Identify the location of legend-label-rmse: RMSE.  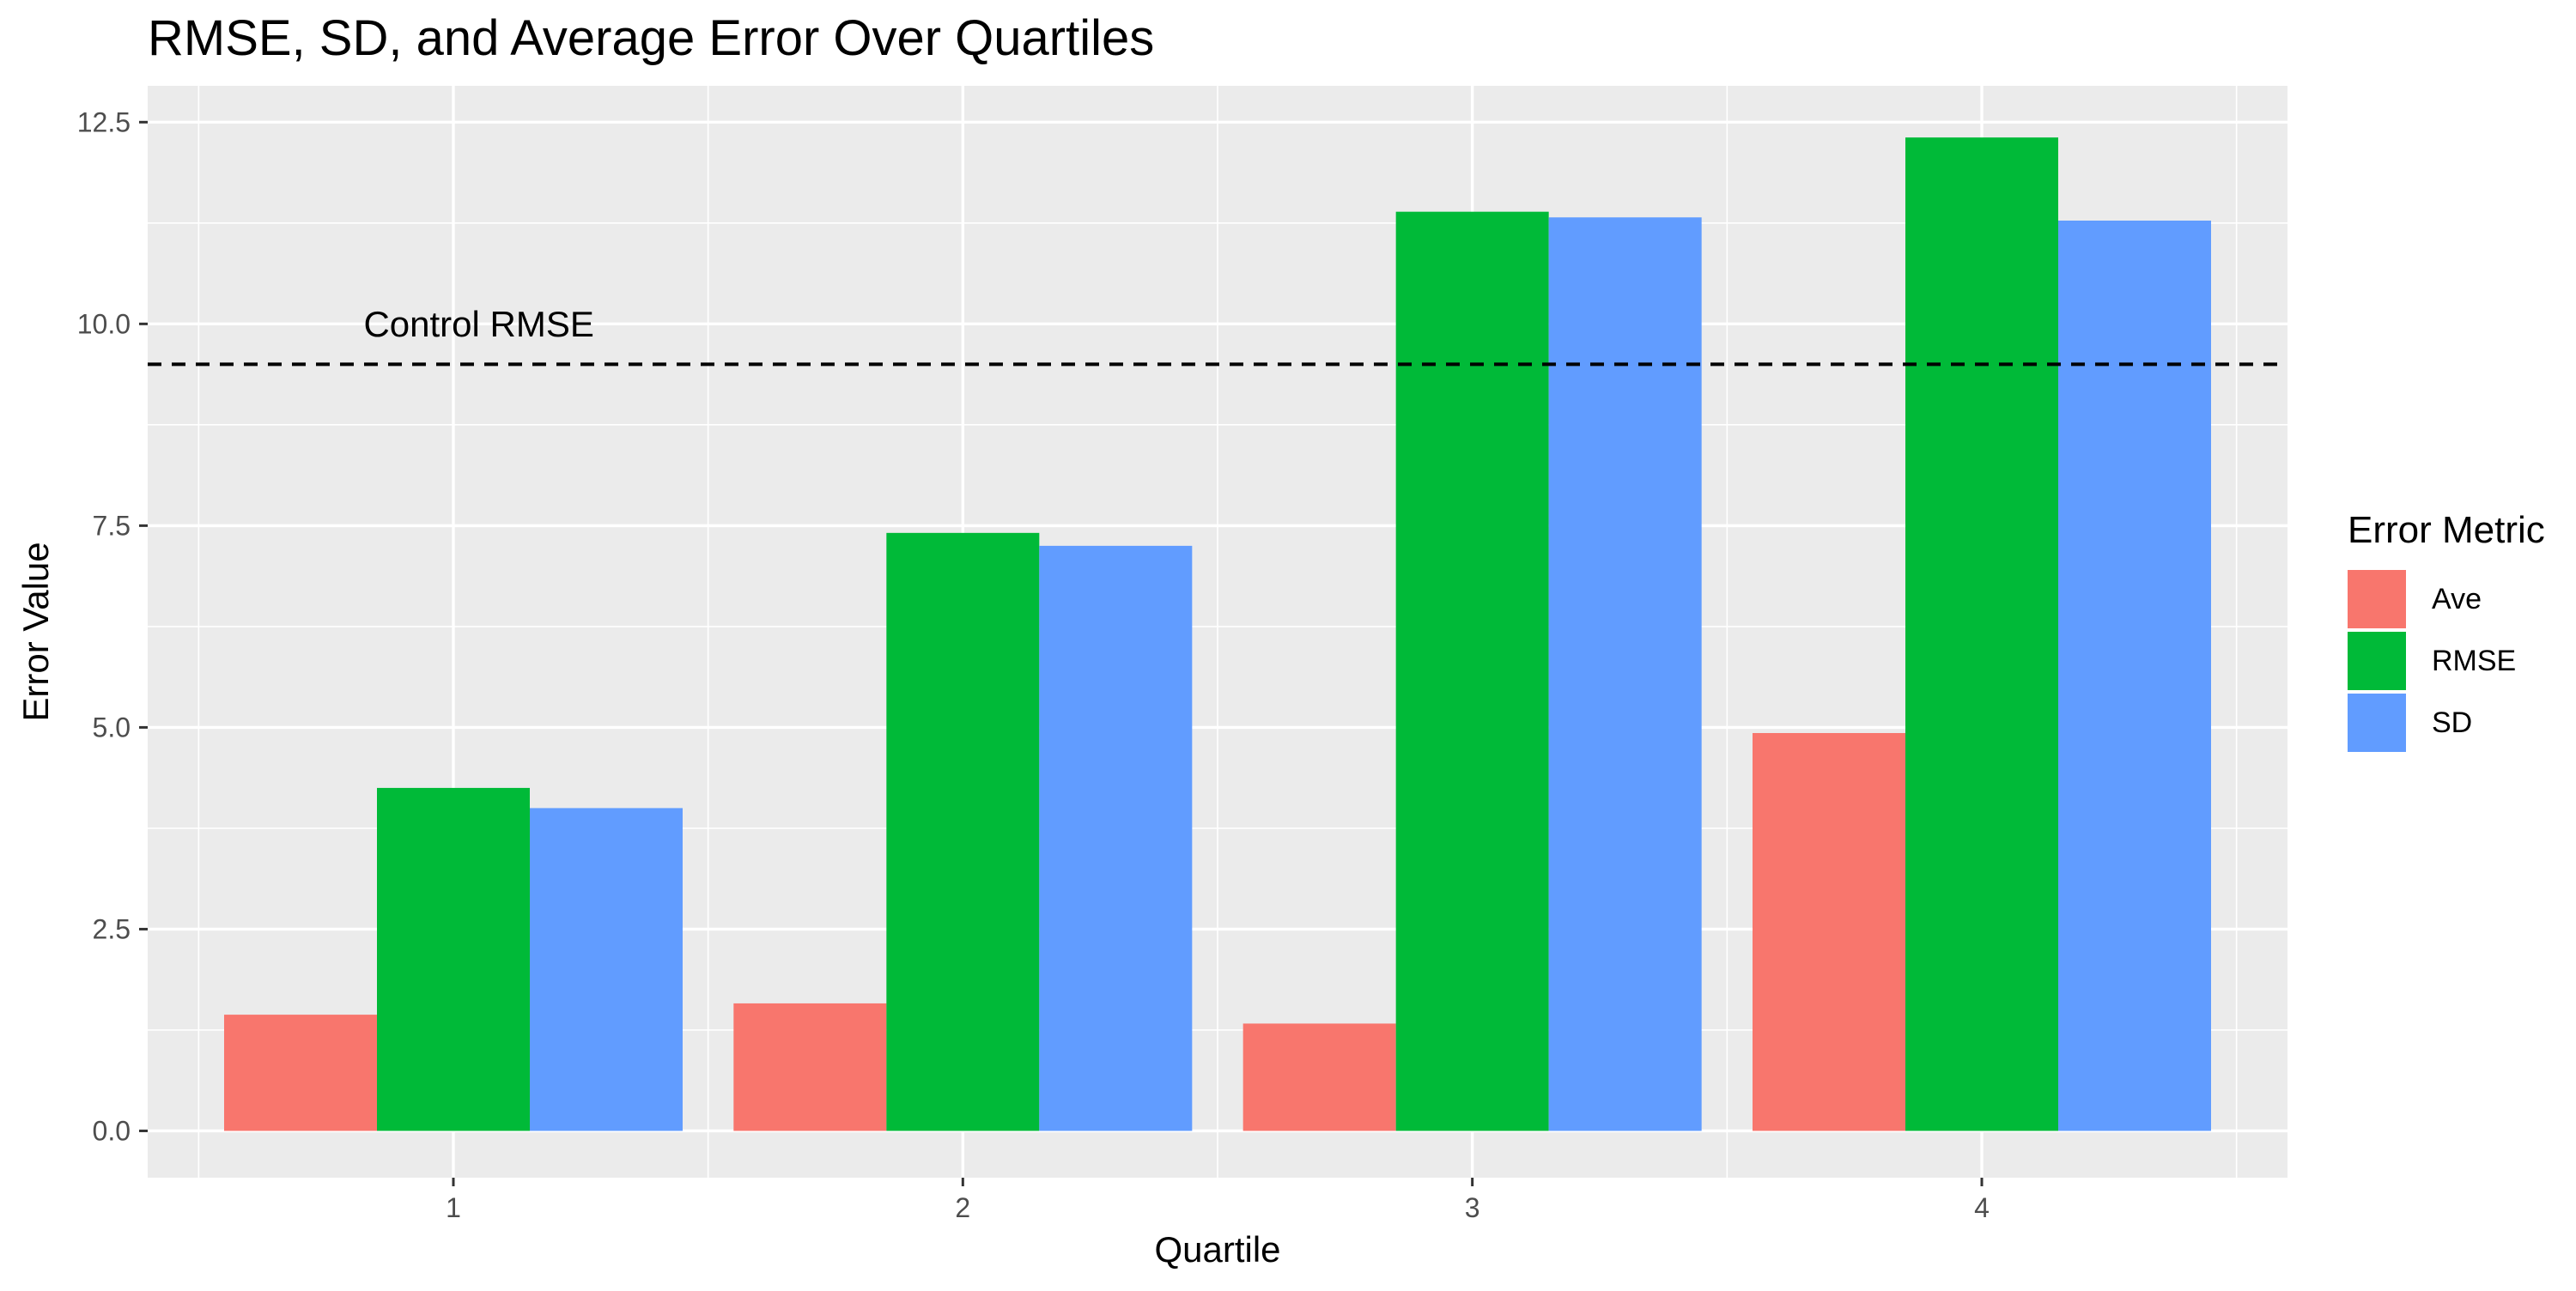
(2474, 661).